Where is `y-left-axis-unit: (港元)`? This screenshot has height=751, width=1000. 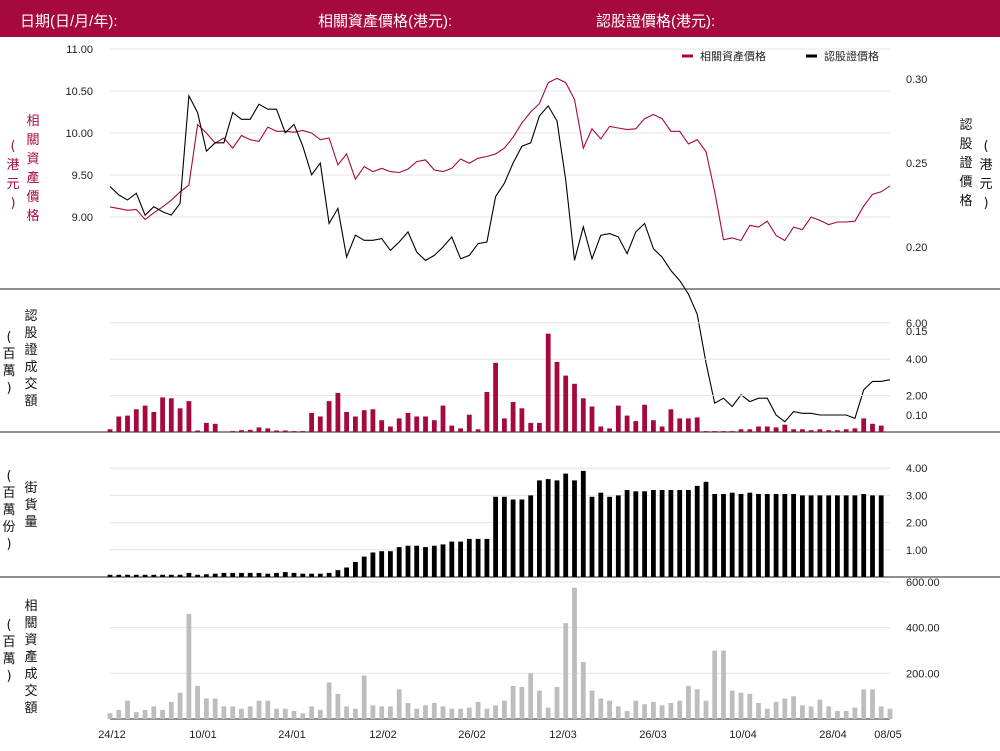 y-left-axis-unit: (港元) is located at coordinates (12, 175).